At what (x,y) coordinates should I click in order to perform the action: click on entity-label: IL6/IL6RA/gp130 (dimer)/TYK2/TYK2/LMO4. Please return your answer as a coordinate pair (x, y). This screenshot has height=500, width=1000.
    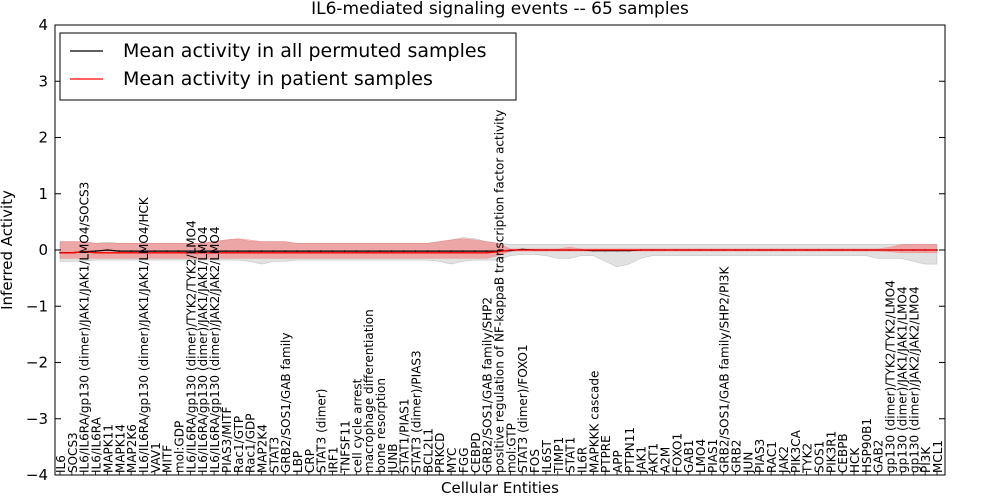
    Looking at the image, I should click on (191, 346).